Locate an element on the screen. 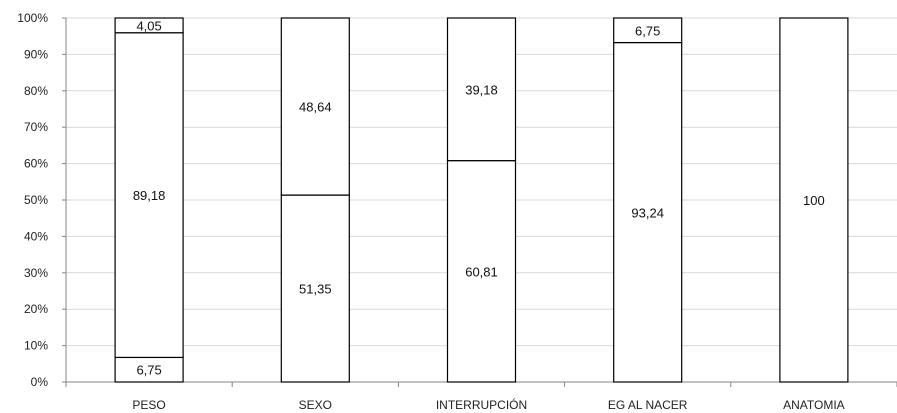 This screenshot has height=413, width=897. x-axis: PESO SEXO INTERRUPCIÓN EG AL NACER ANATOMIA is located at coordinates (481, 396).